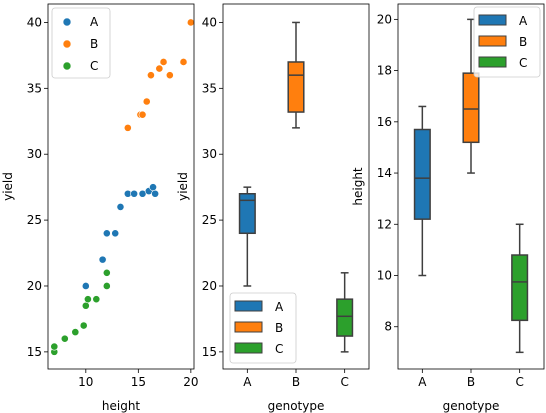 Image resolution: width=546 pixels, height=413 pixels. I want to click on y-tick-label: 18, so click(384, 71).